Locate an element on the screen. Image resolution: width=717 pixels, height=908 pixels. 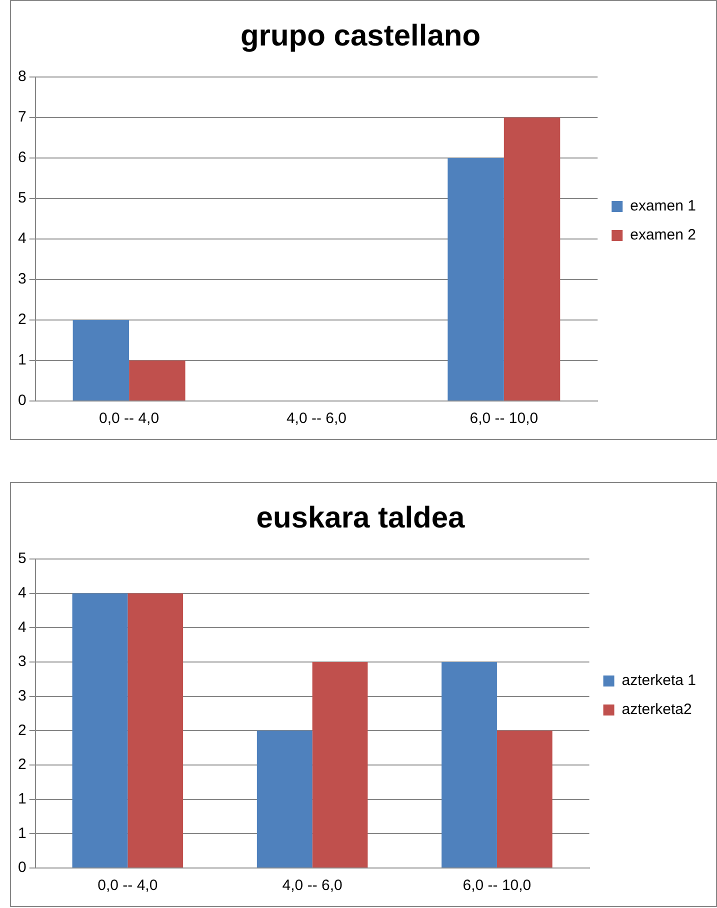
chart-title: grupo castellano is located at coordinates (360, 35).